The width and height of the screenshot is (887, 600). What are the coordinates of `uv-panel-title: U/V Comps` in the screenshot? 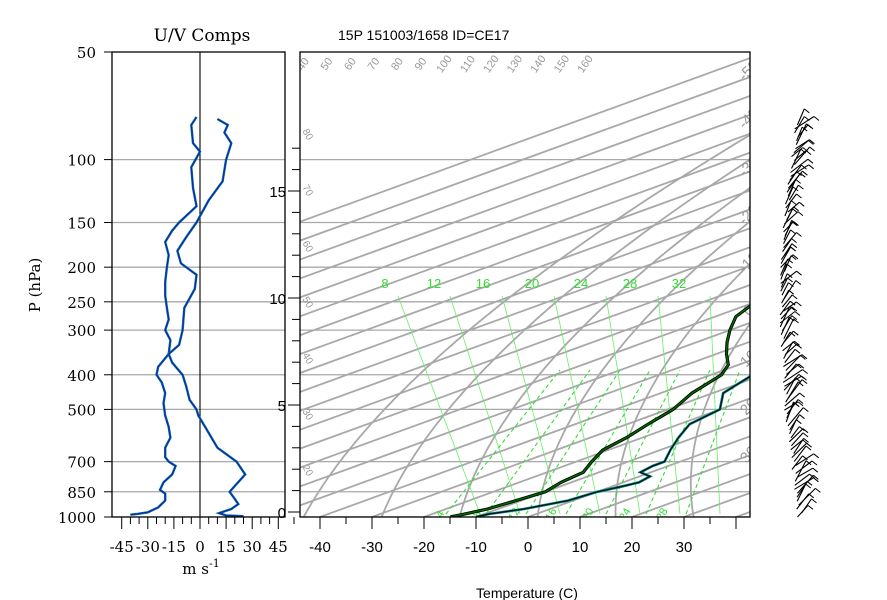 It's located at (202, 36).